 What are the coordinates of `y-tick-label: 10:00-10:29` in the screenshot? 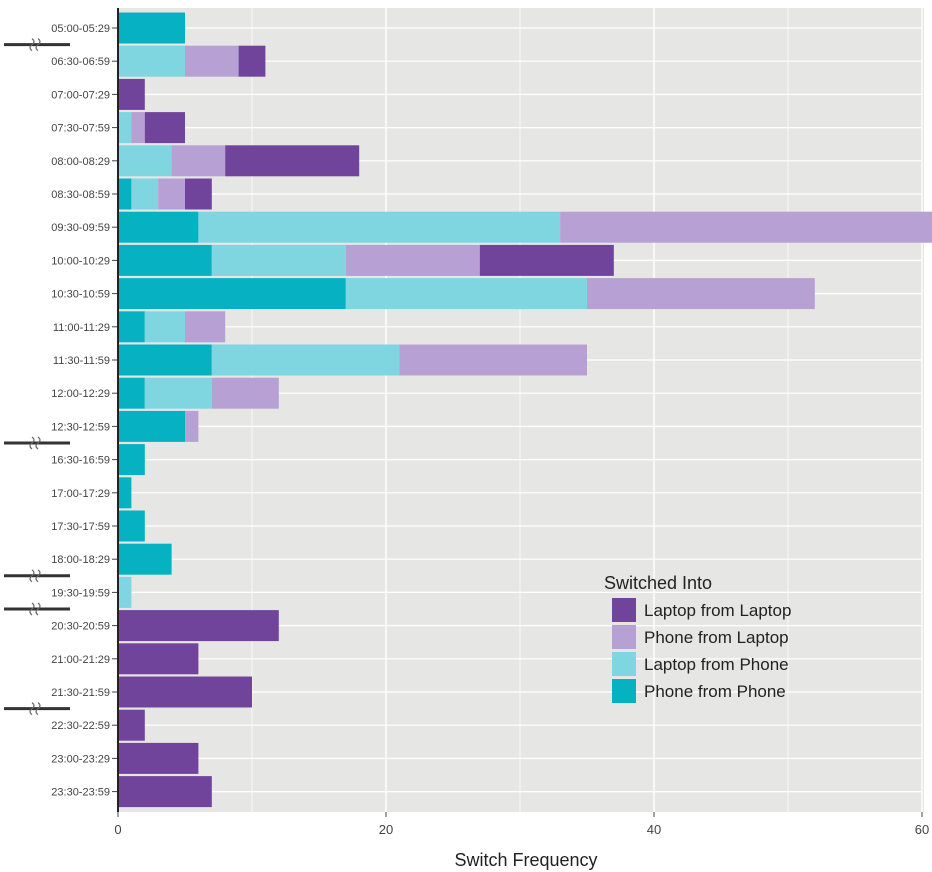 It's located at (80, 261).